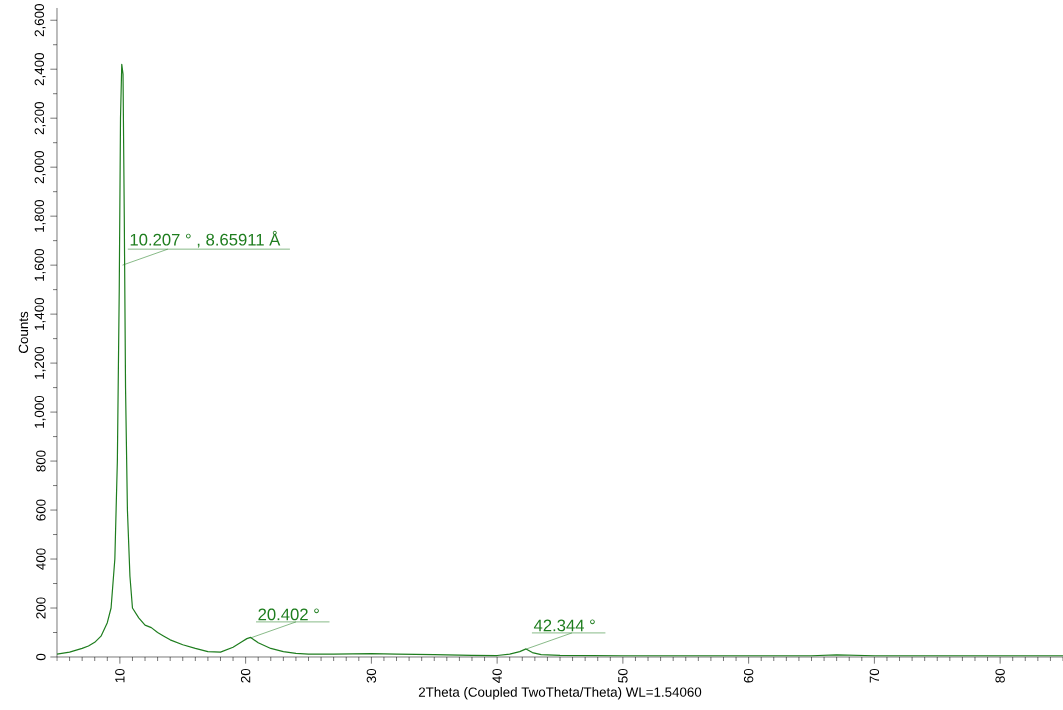 The width and height of the screenshot is (1063, 710). What do you see at coordinates (40, 313) in the screenshot?
I see `y-tick-label: 1,400` at bounding box center [40, 313].